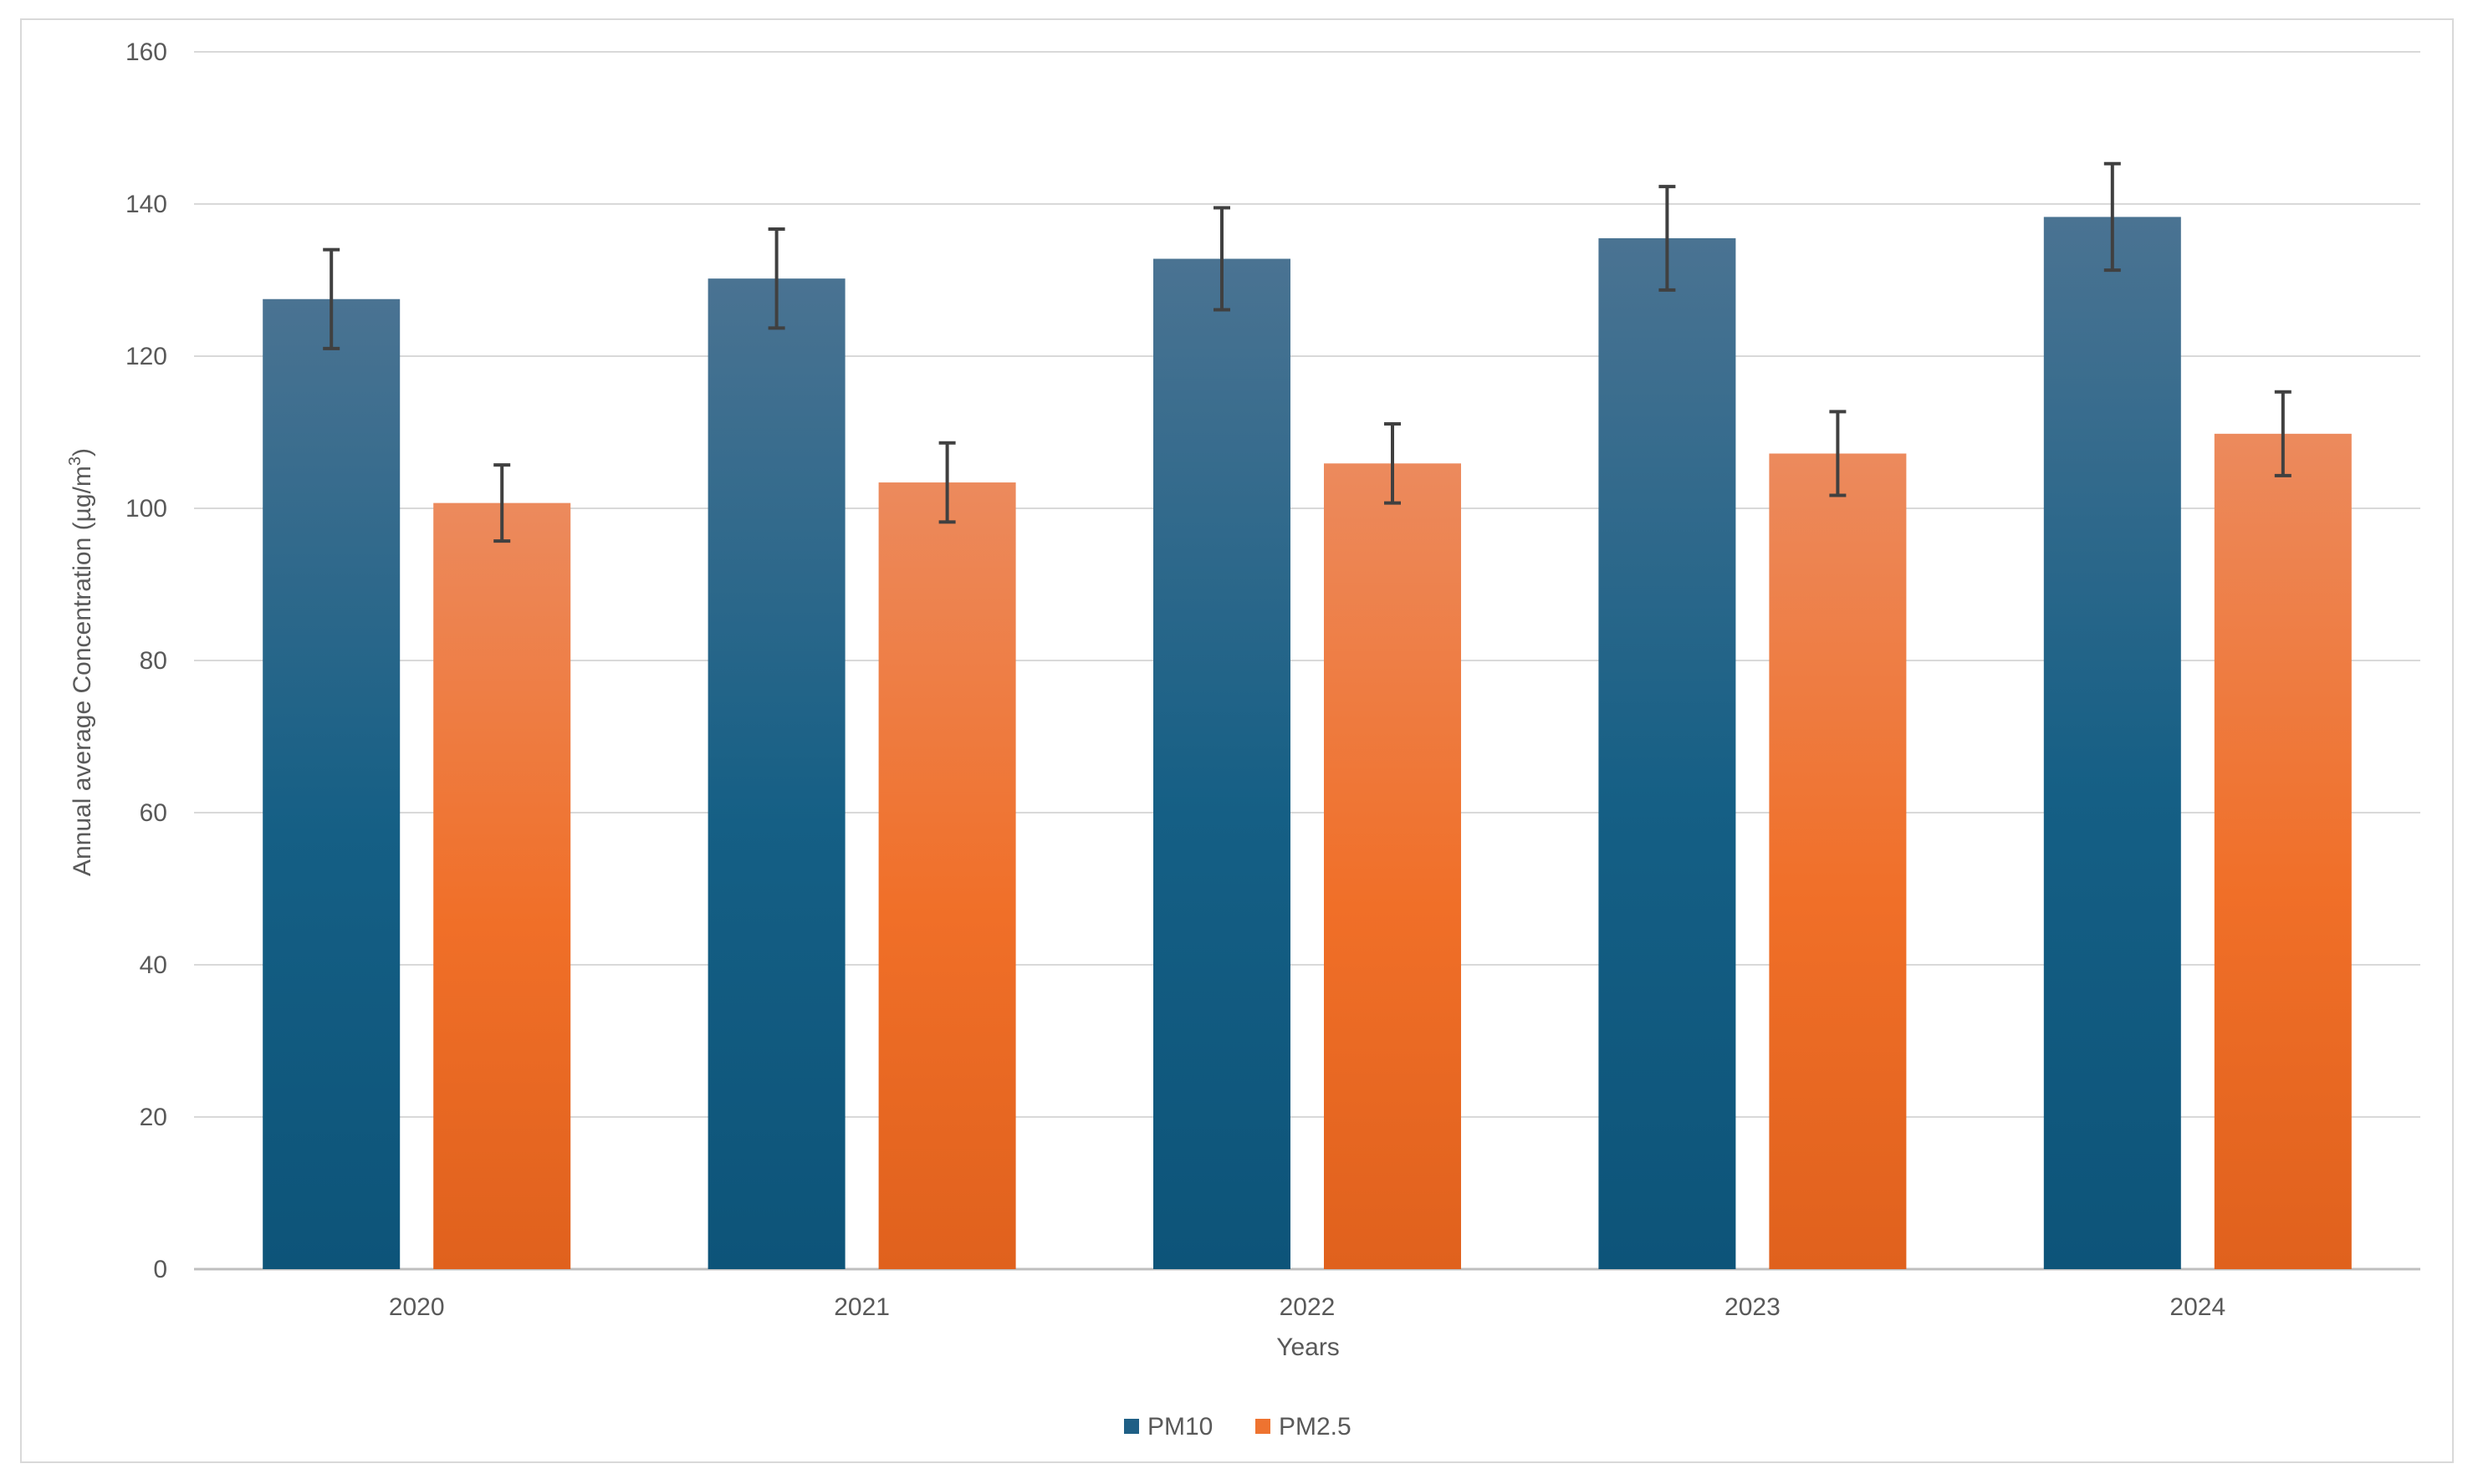 The width and height of the screenshot is (2473, 1484). I want to click on error-bar-pm25-2022, so click(1393, 463).